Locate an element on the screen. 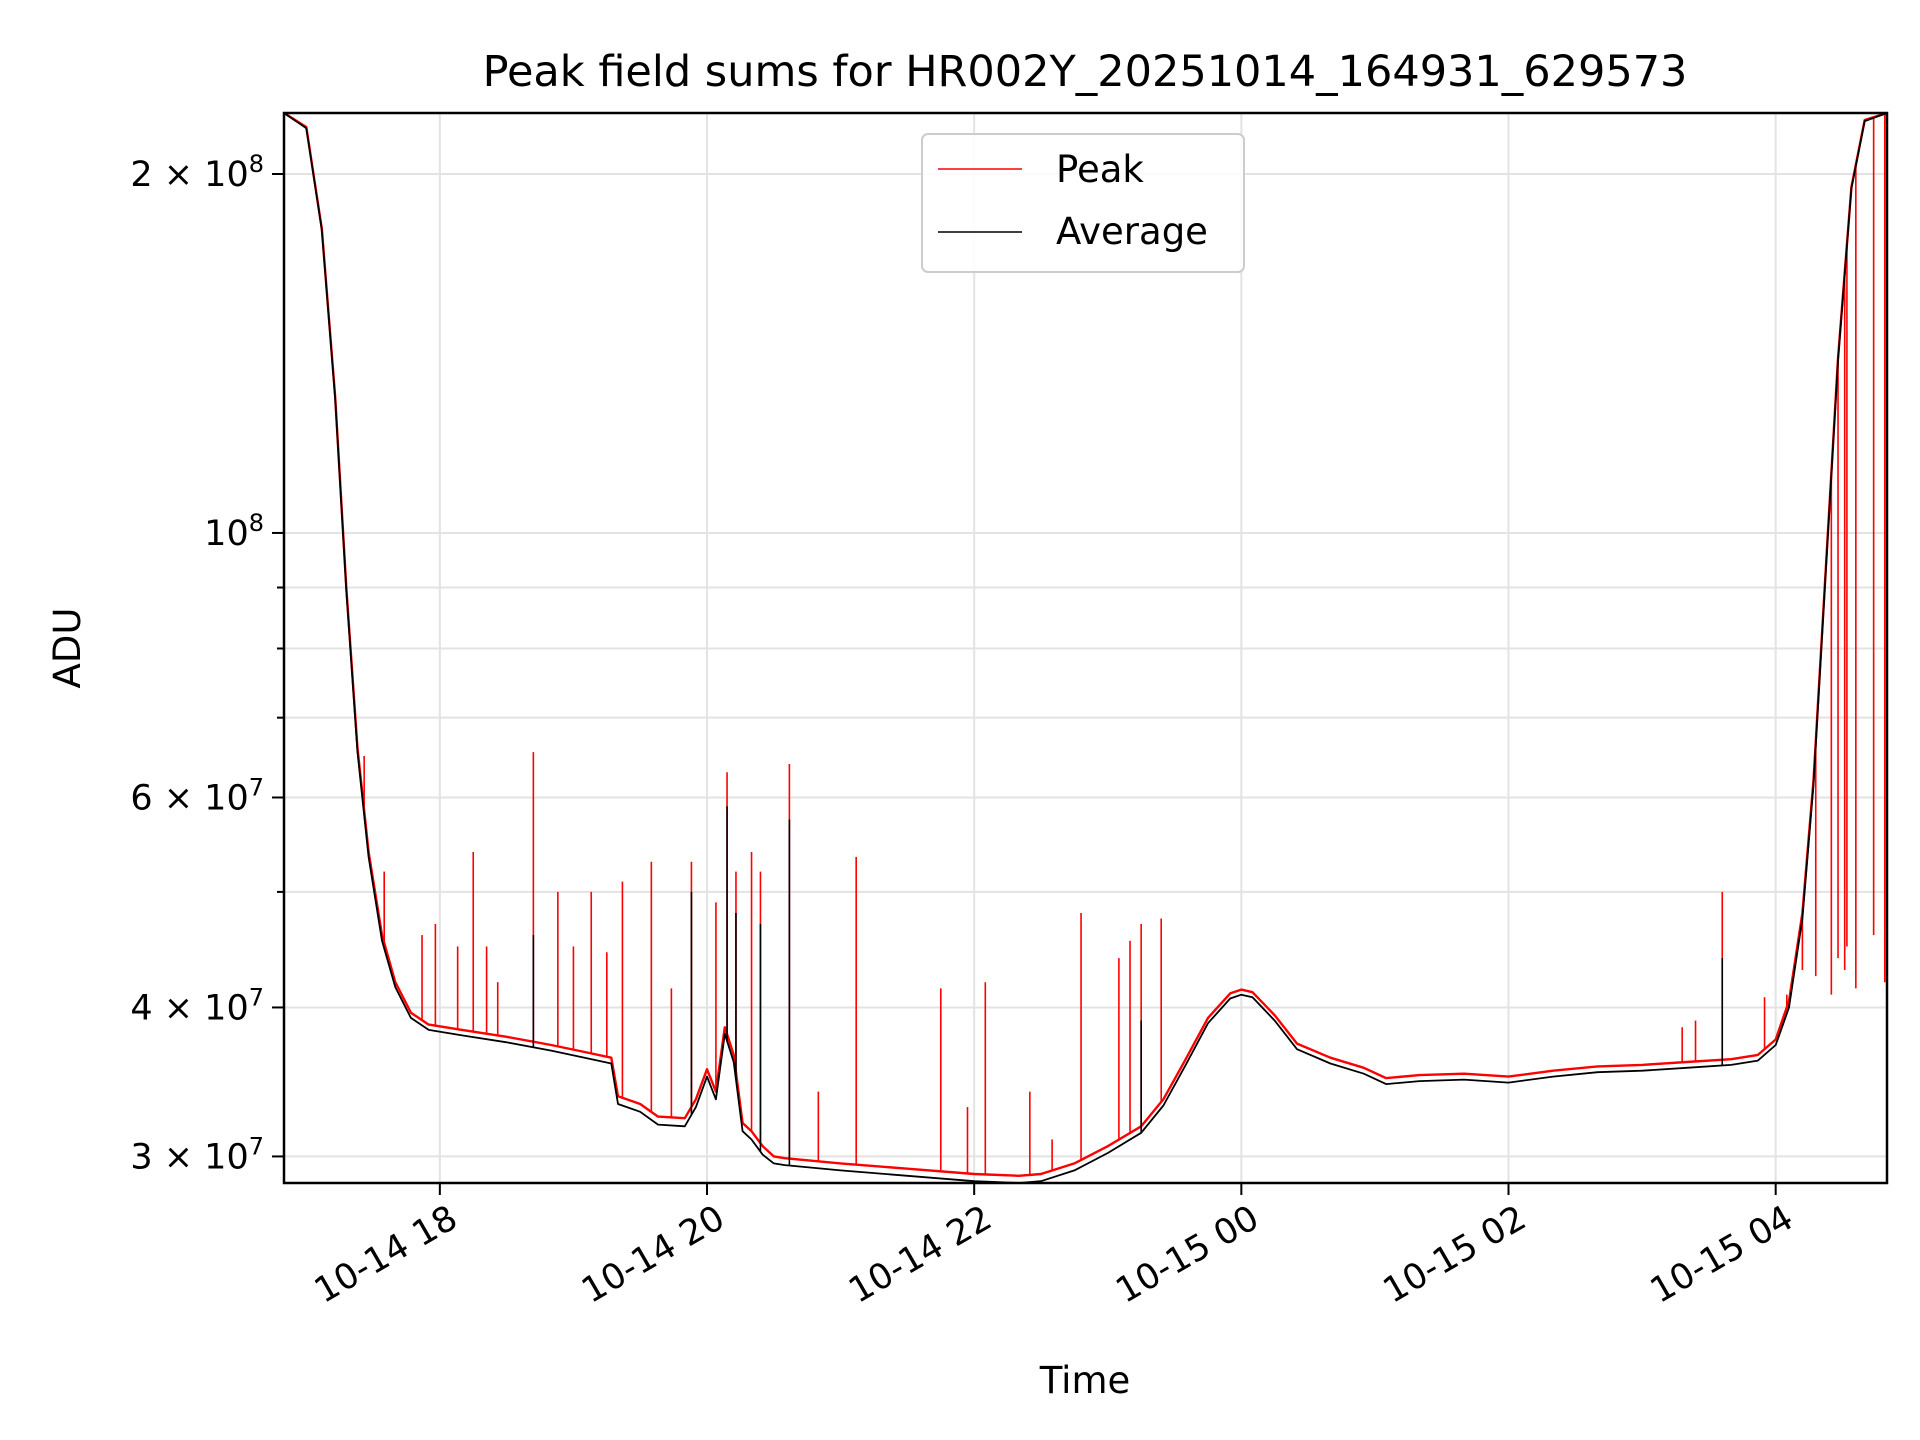  x-axis-label: Time is located at coordinates (1085, 1380).